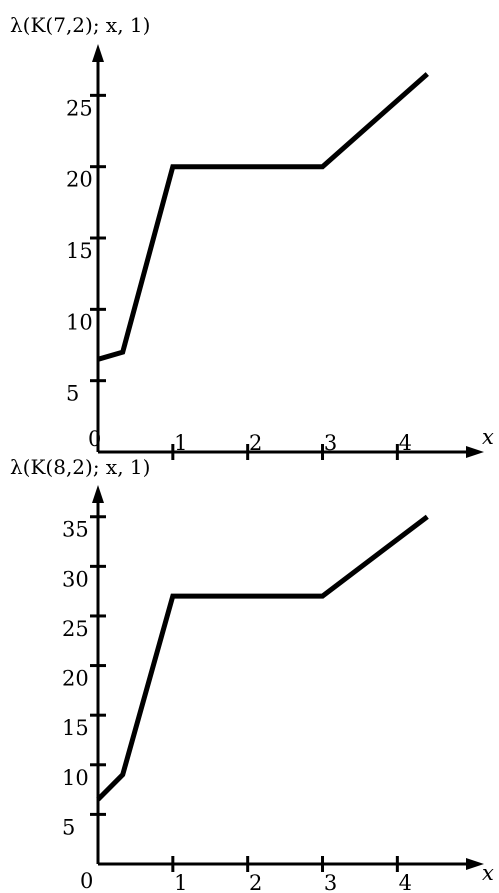  Describe the element at coordinates (80, 25) in the screenshot. I see `y-axis-label: λ(K(7,2); x, 1)` at that location.